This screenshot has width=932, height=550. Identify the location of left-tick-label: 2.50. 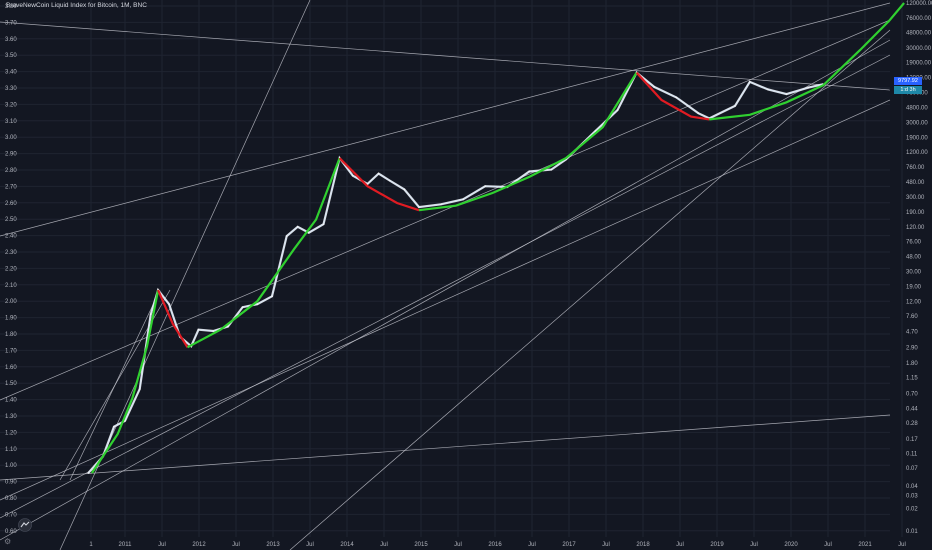
(11, 220).